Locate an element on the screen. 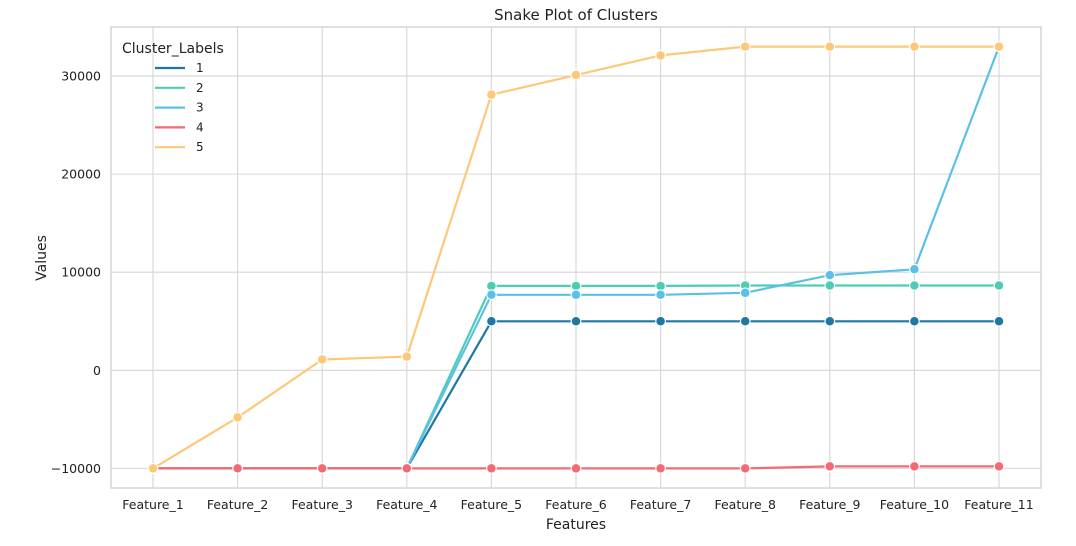 This screenshot has height=546, width=1076. x-tick-label: Feature_11 is located at coordinates (998, 504).